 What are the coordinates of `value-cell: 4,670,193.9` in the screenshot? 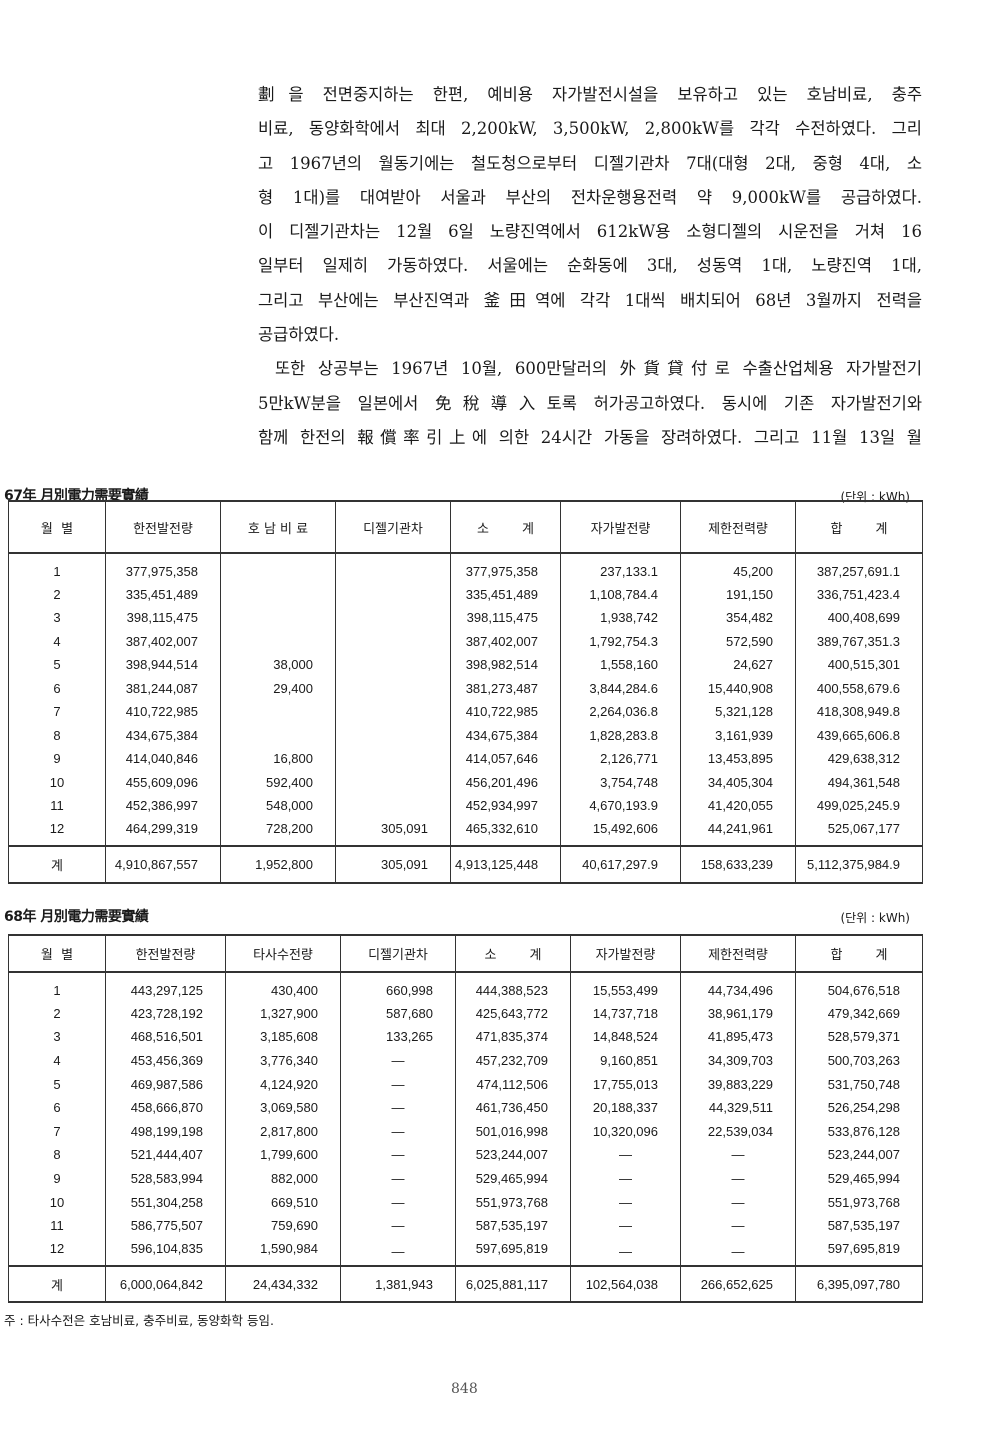 It's located at (620, 806).